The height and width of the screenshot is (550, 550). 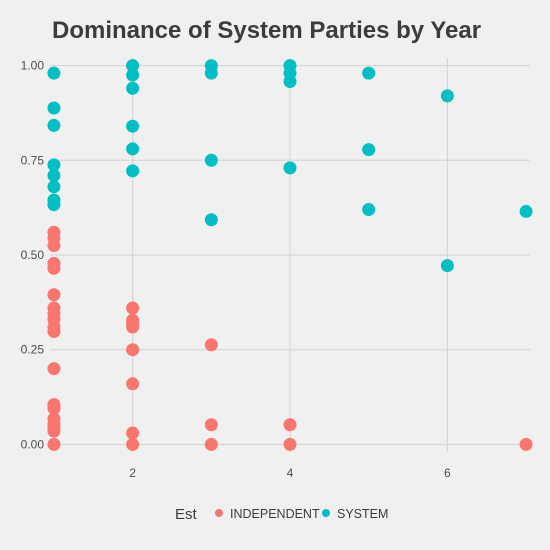 I want to click on legend-key-system, so click(x=326, y=513).